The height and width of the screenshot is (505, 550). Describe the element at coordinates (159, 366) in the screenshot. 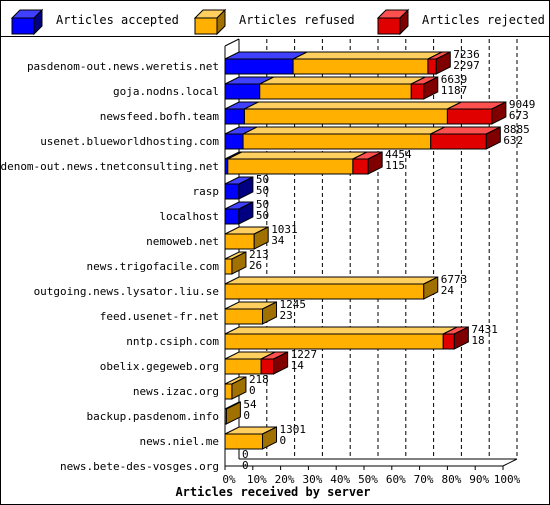

I see `category-label: obelix.gegeweb.org` at that location.